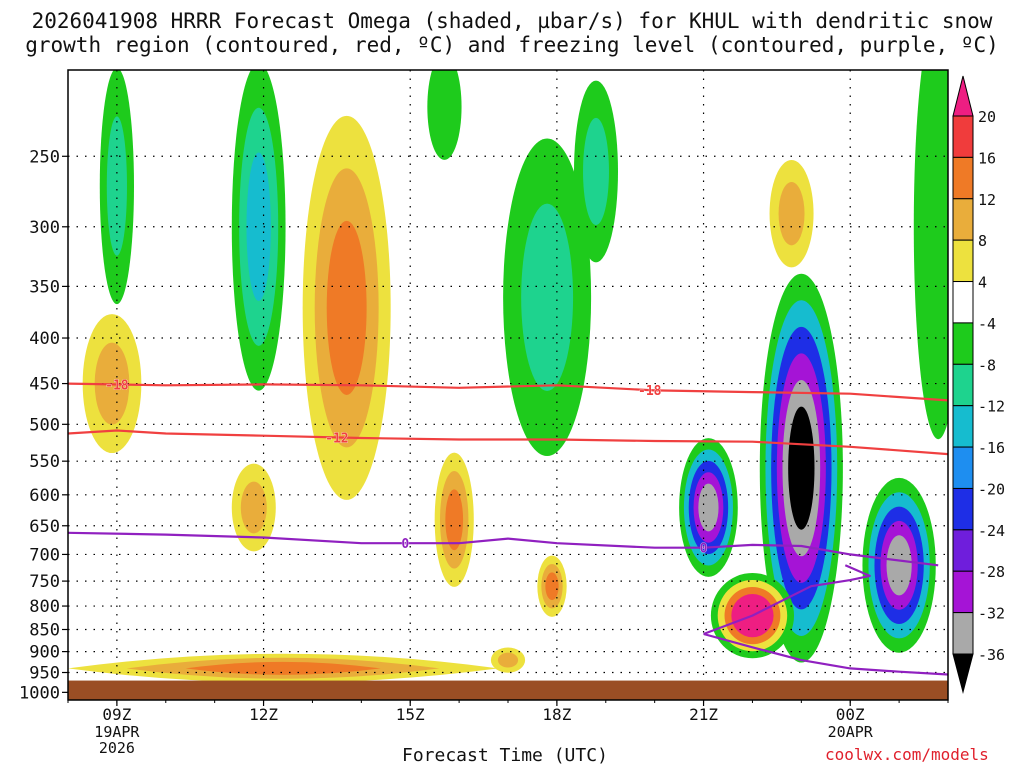 The height and width of the screenshot is (768, 1024). What do you see at coordinates (987, 365) in the screenshot?
I see `colorbar-label-6: -8` at bounding box center [987, 365].